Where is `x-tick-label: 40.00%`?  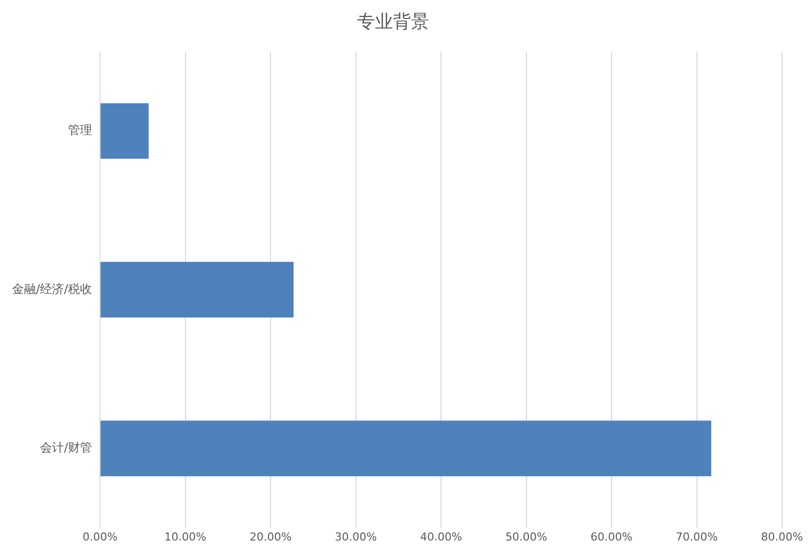
x-tick-label: 40.00% is located at coordinates (441, 537).